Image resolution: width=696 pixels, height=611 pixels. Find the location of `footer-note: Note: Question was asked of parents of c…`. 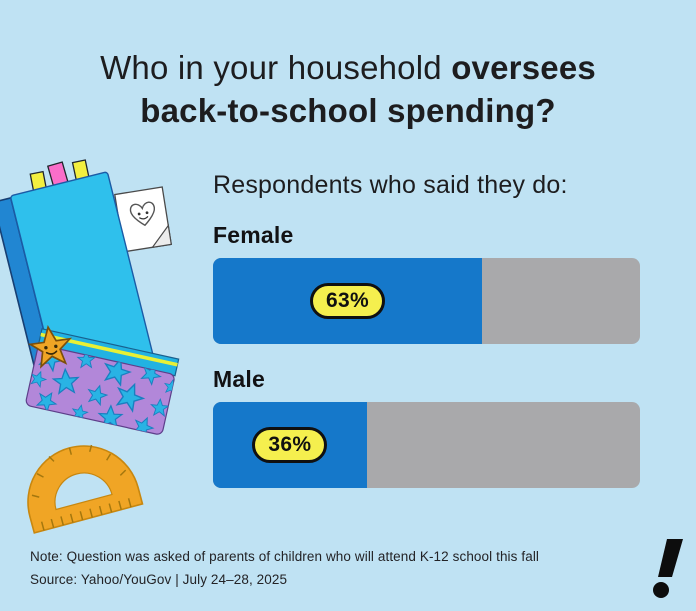

footer-note: Note: Question was asked of parents of c… is located at coordinates (285, 556).